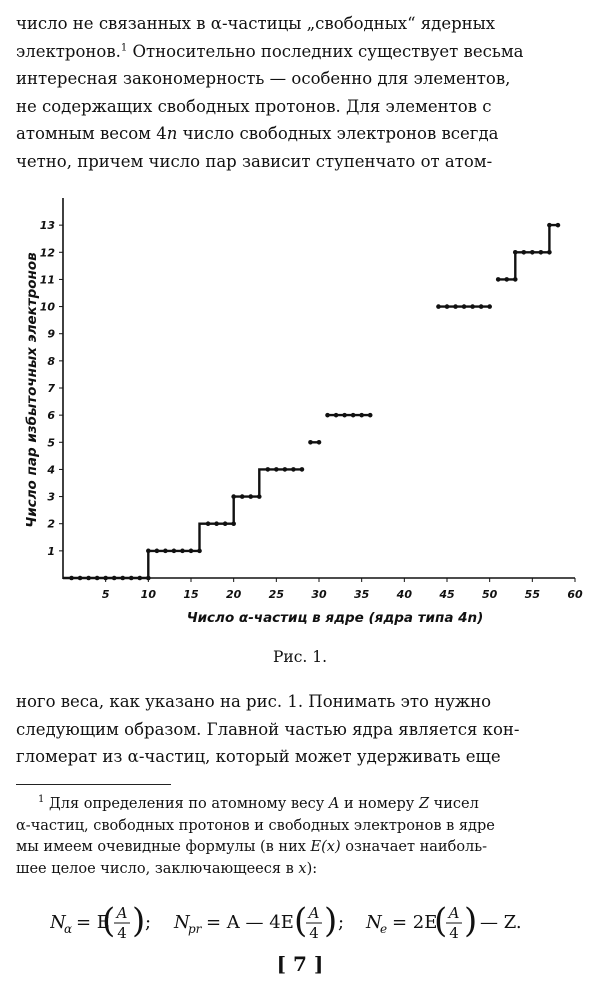  What do you see at coordinates (51, 415) in the screenshot?
I see `y-tick-label: 6` at bounding box center [51, 415].